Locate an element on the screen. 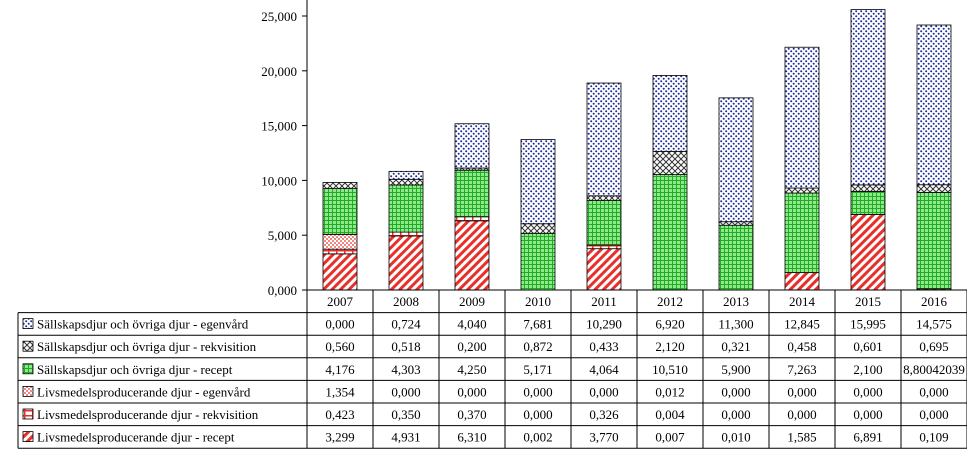 The height and width of the screenshot is (457, 967). table-cell: 0,321 is located at coordinates (735, 346).